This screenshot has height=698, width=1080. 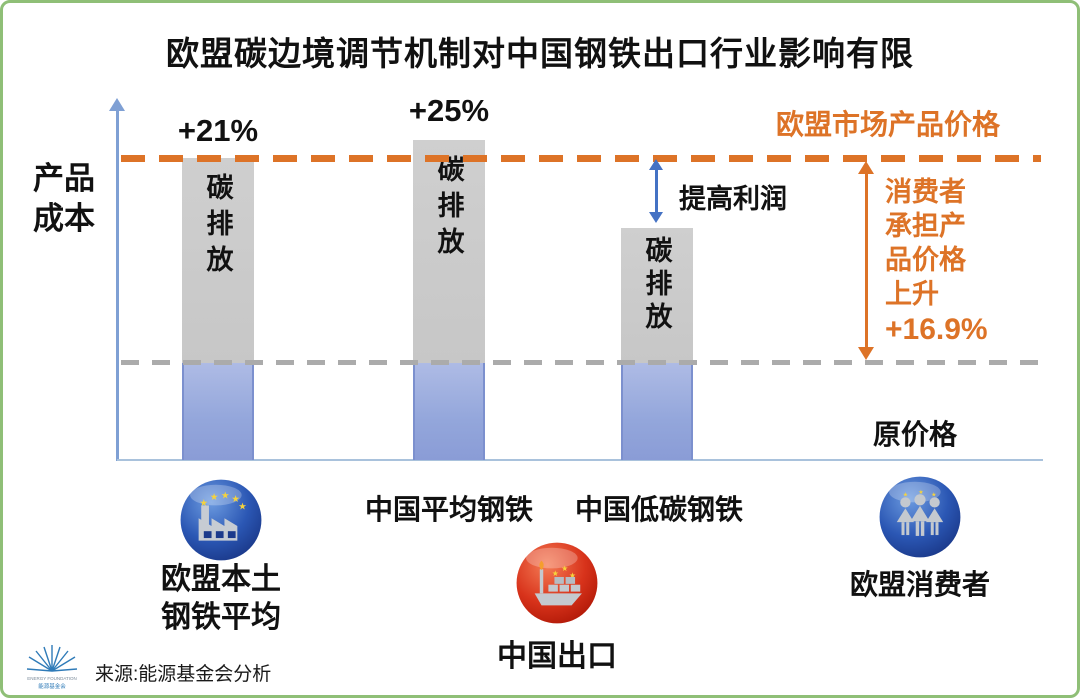 I want to click on energy-foundation-logo: ENERGY FOUNDATION 能源基金会, so click(x=52, y=667).